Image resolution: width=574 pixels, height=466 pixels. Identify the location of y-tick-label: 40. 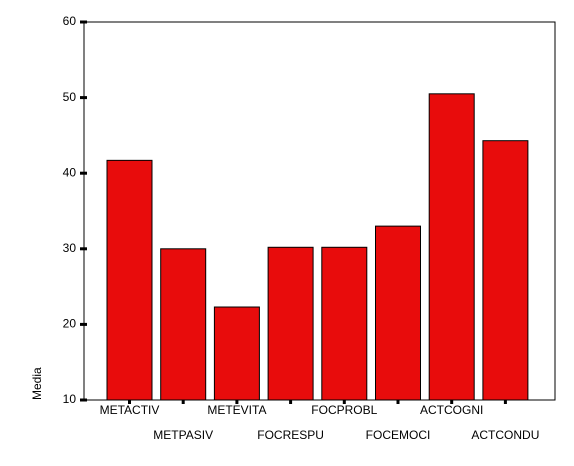
(70, 172).